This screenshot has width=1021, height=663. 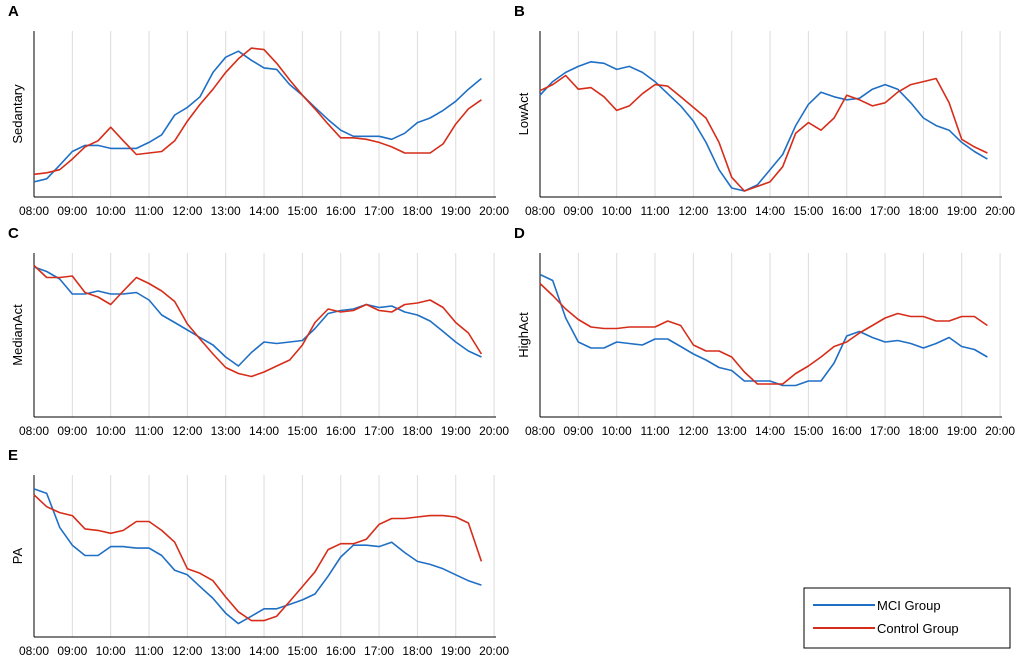 I want to click on y-axis-label: PA, so click(x=17, y=555).